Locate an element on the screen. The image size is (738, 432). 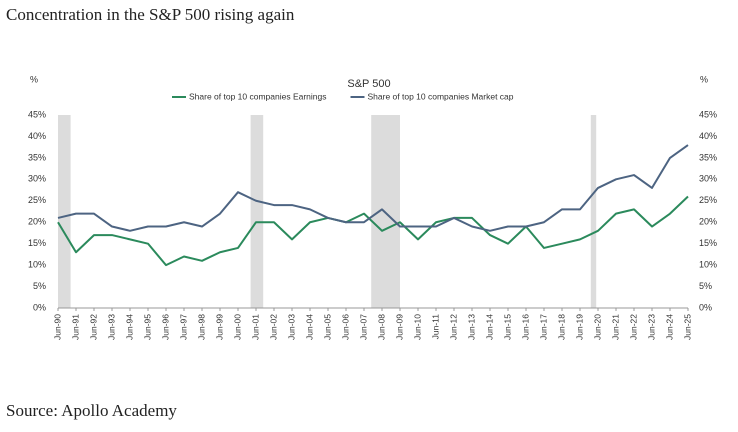
x-tick-label: Jun-07 is located at coordinates (363, 327).